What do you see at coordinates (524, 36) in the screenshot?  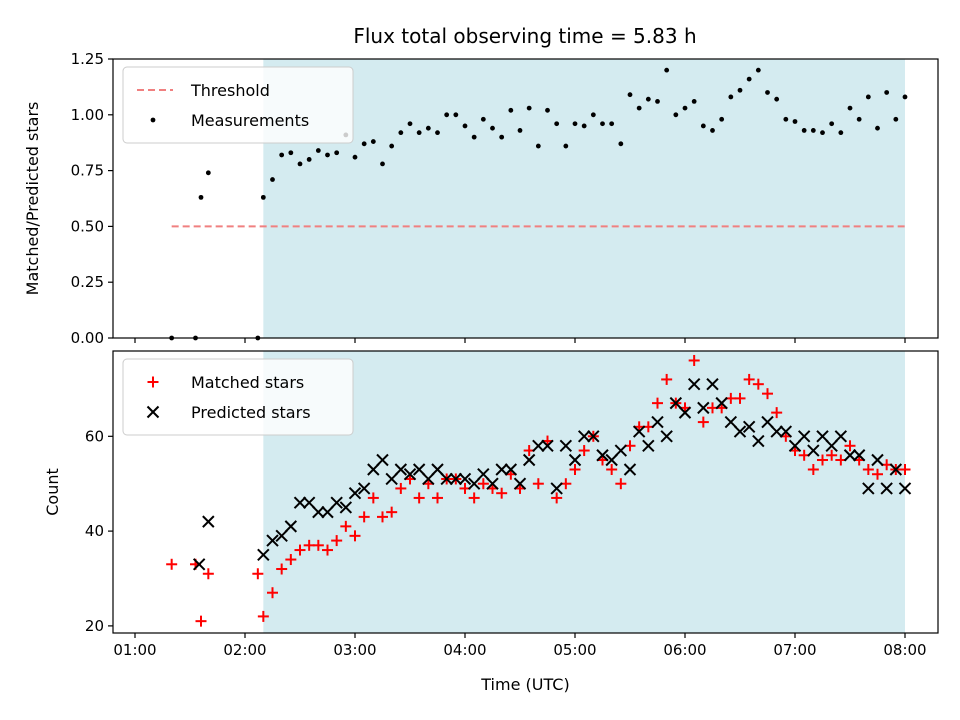 I see `chart-title: Flux total observing time = 5.83 h` at bounding box center [524, 36].